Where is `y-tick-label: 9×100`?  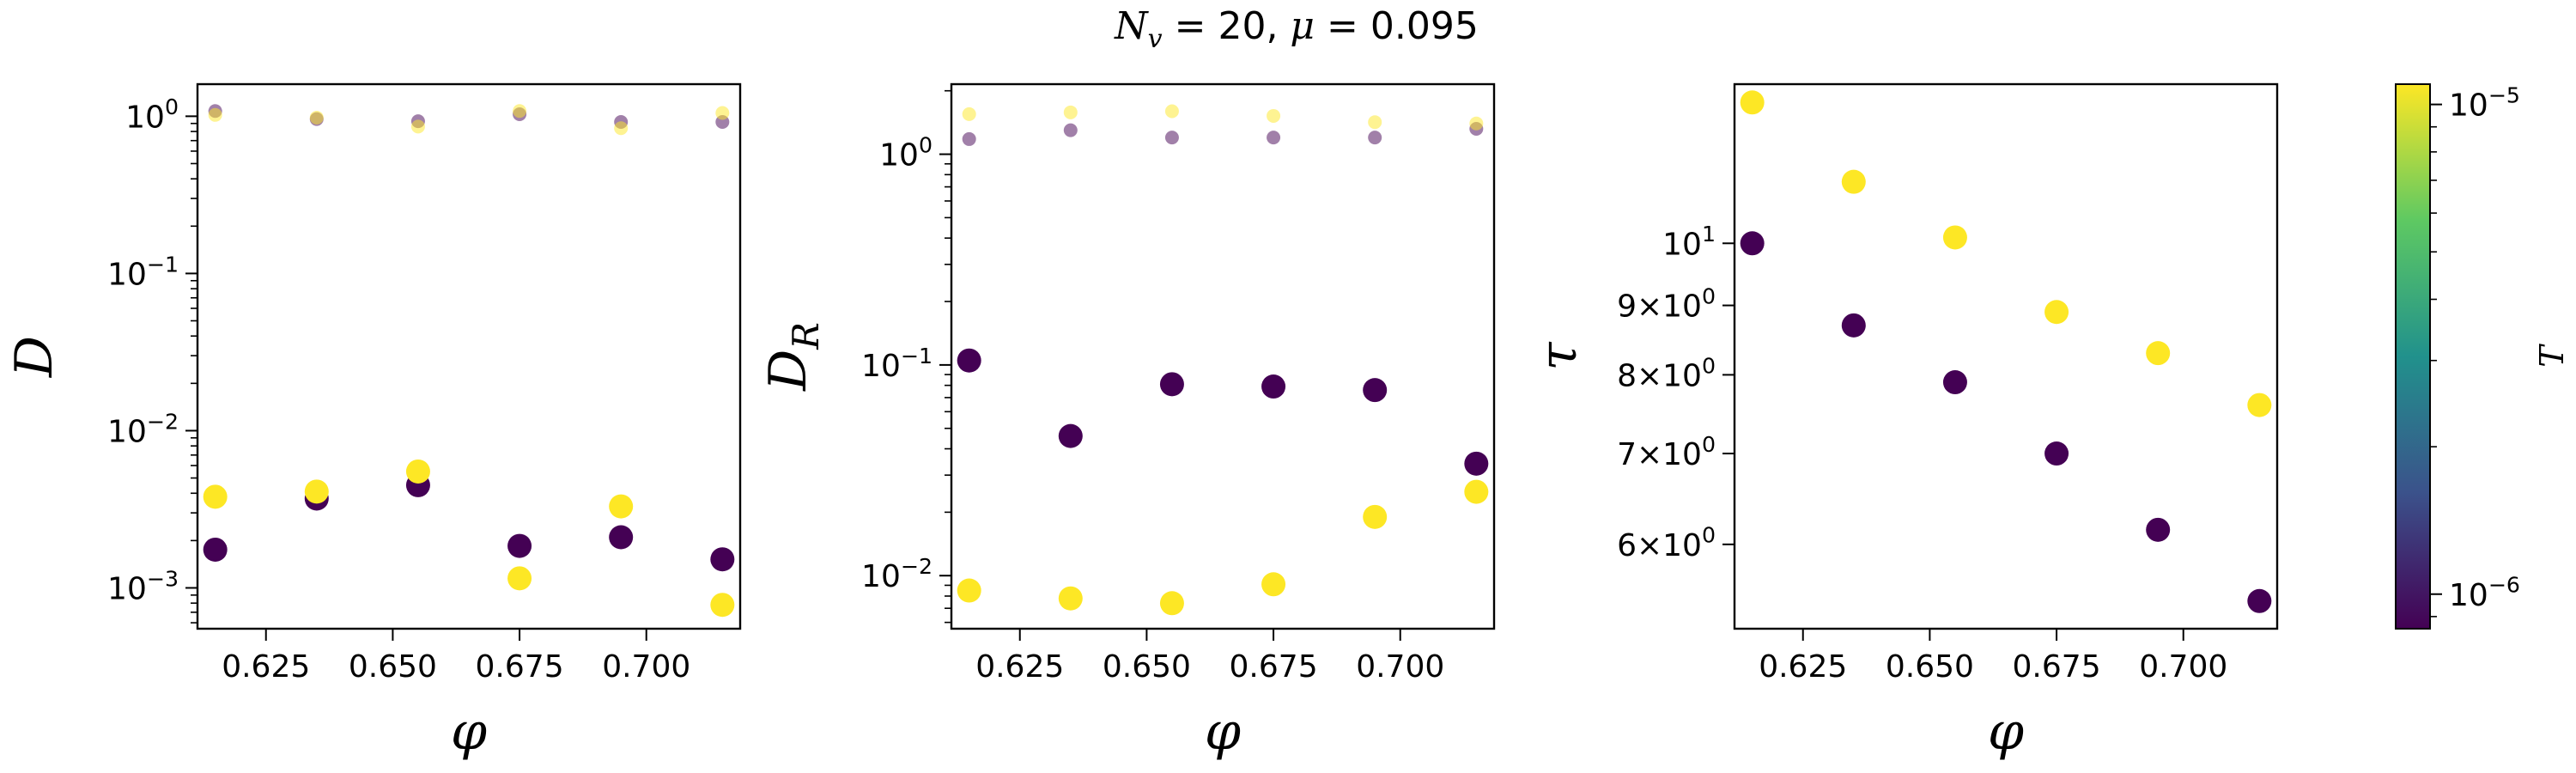
y-tick-label: 9×100 is located at coordinates (1667, 303).